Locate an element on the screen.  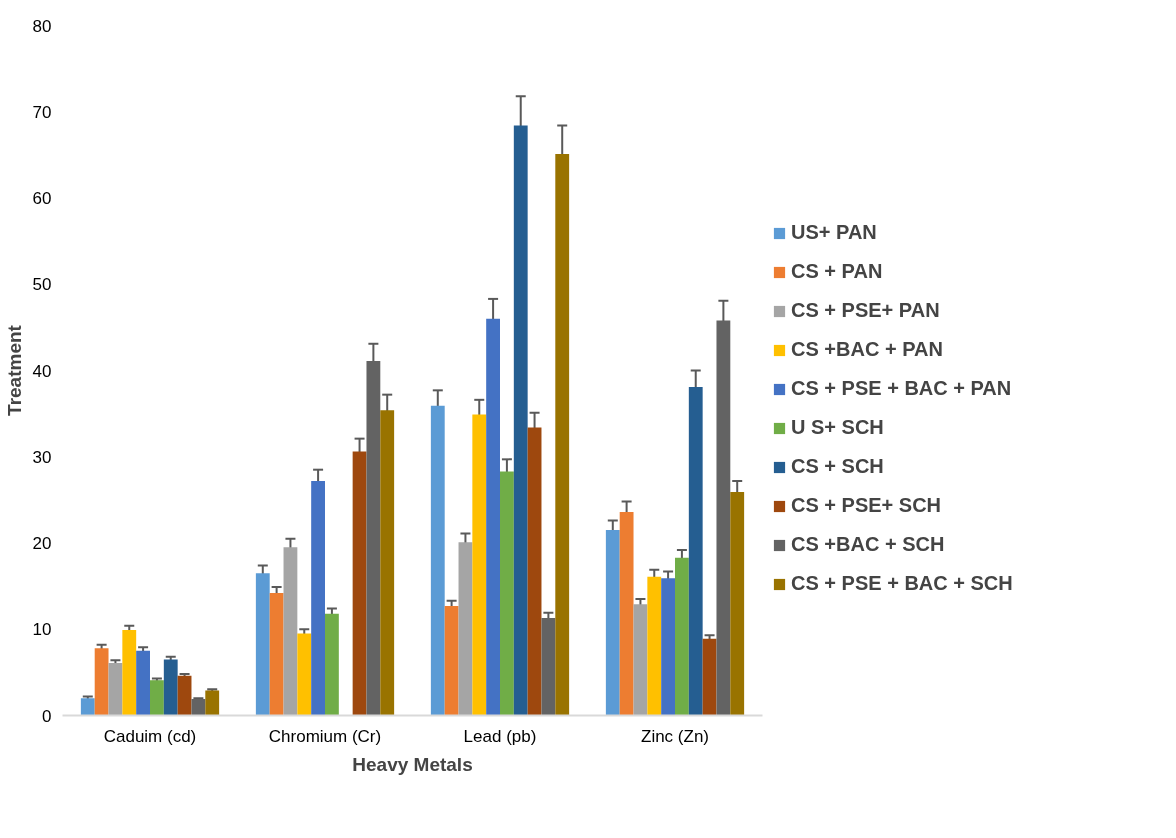
y-tick-label: 20 is located at coordinates (42, 543).